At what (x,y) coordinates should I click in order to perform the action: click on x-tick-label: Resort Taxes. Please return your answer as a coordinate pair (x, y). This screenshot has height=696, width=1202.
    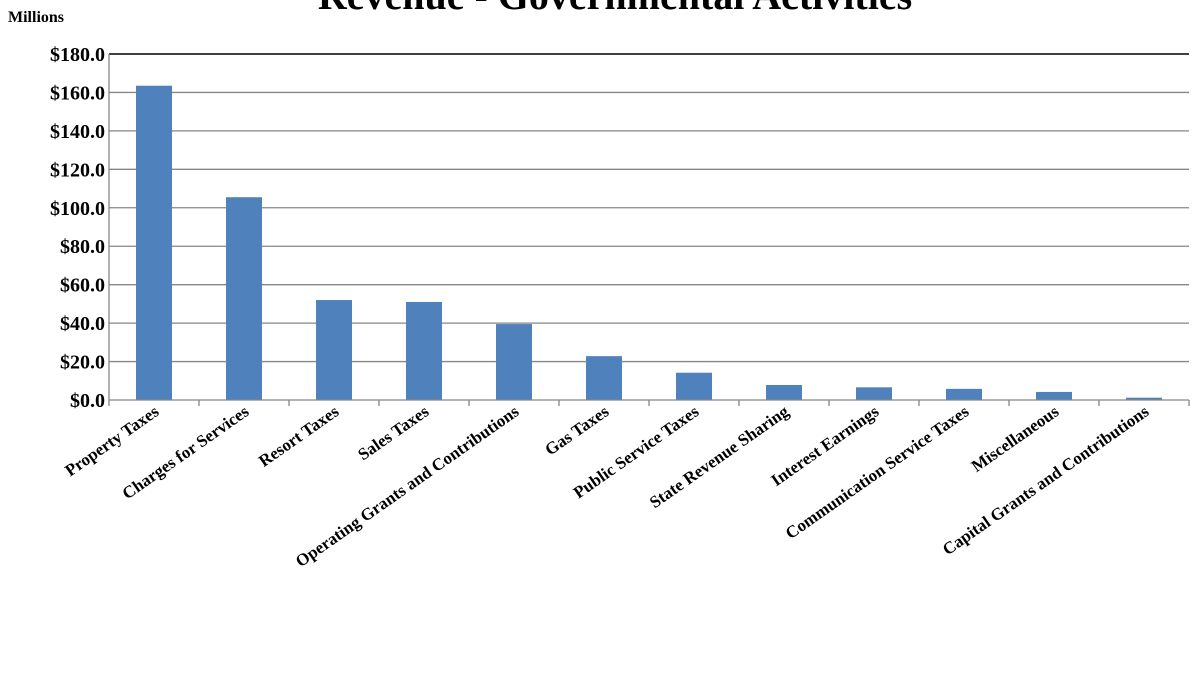
    Looking at the image, I should click on (298, 435).